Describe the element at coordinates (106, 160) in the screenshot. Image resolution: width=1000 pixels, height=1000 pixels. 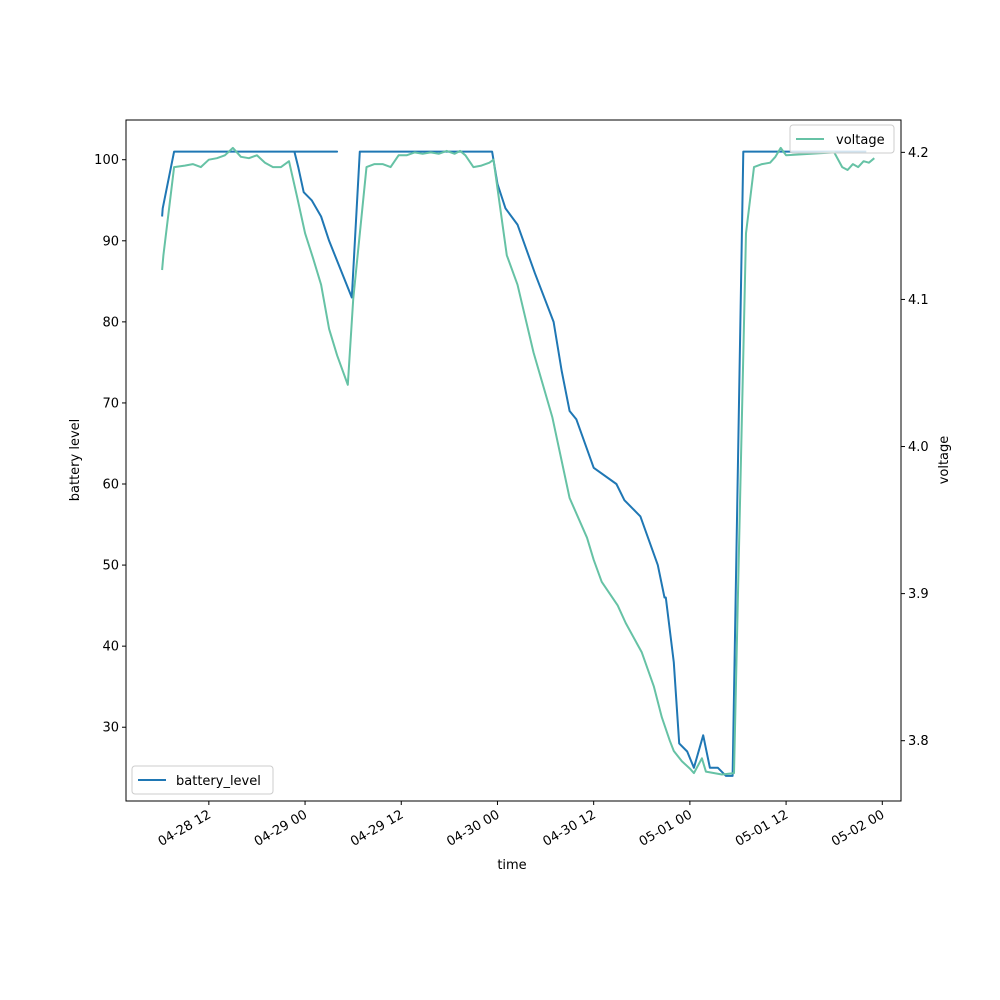
I see `y-left-tick-label: 100` at that location.